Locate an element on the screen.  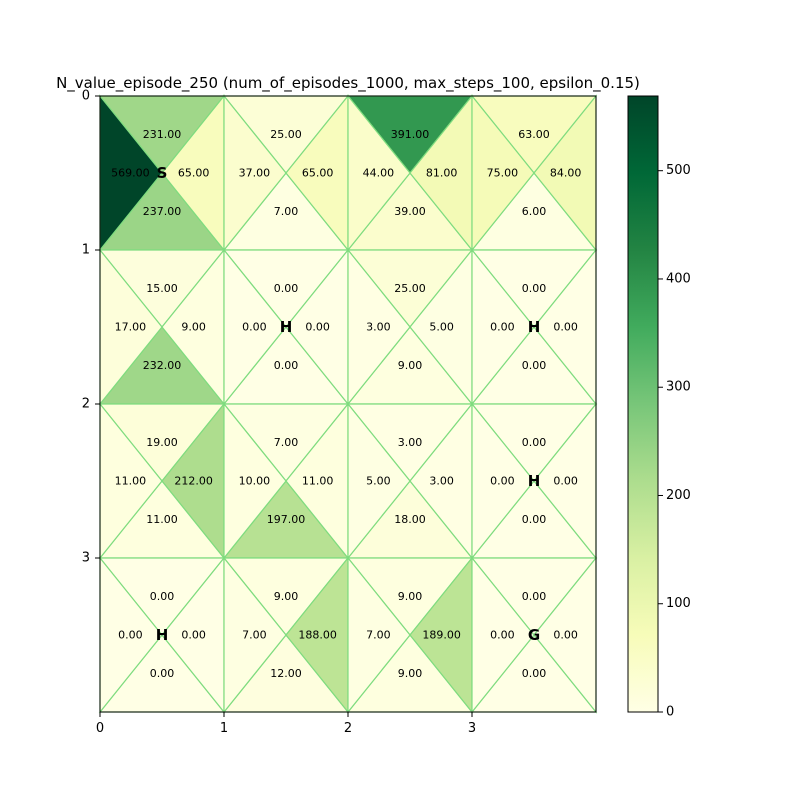
value-label-right: 11.00 is located at coordinates (318, 481).